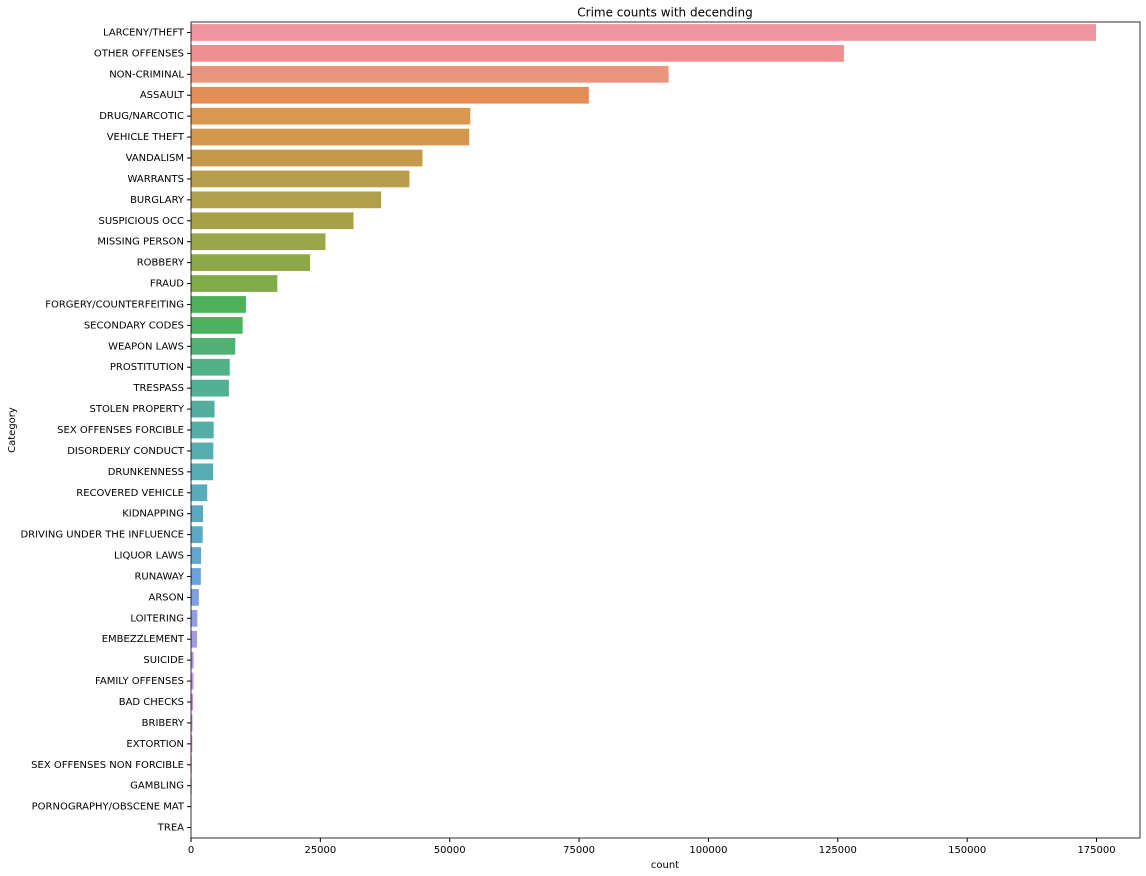 The width and height of the screenshot is (1146, 876). I want to click on x-tick-label: 125000, so click(838, 850).